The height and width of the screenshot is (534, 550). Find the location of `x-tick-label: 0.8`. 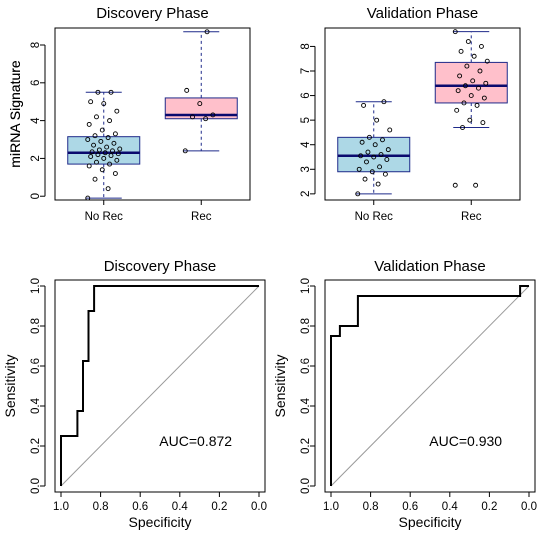

x-tick-label: 0.8 is located at coordinates (371, 507).